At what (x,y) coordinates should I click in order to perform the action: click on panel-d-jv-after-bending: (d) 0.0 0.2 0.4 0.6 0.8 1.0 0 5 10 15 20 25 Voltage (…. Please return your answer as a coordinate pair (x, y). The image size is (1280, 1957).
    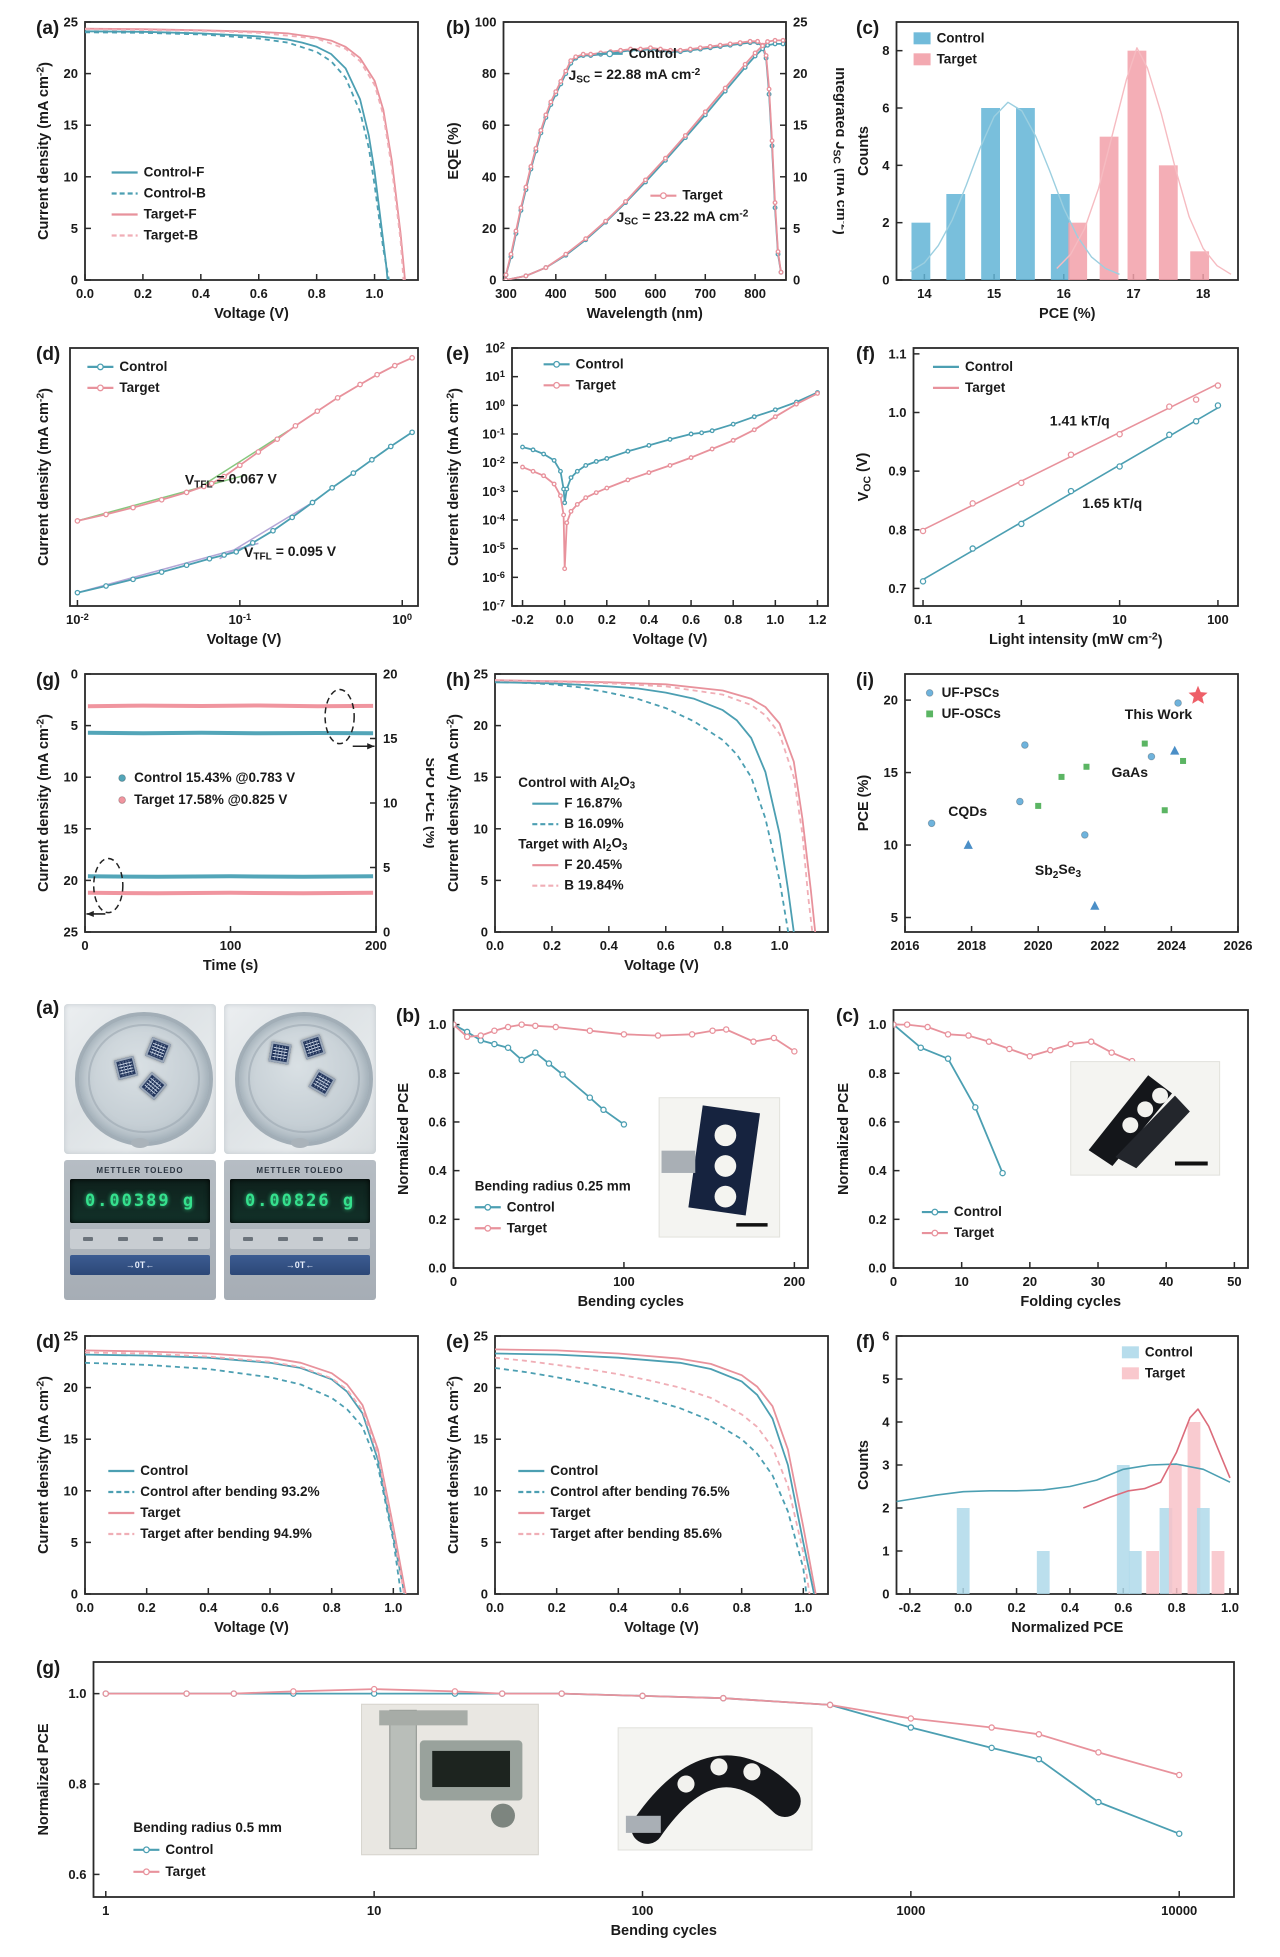
    Looking at the image, I should click on (234, 1481).